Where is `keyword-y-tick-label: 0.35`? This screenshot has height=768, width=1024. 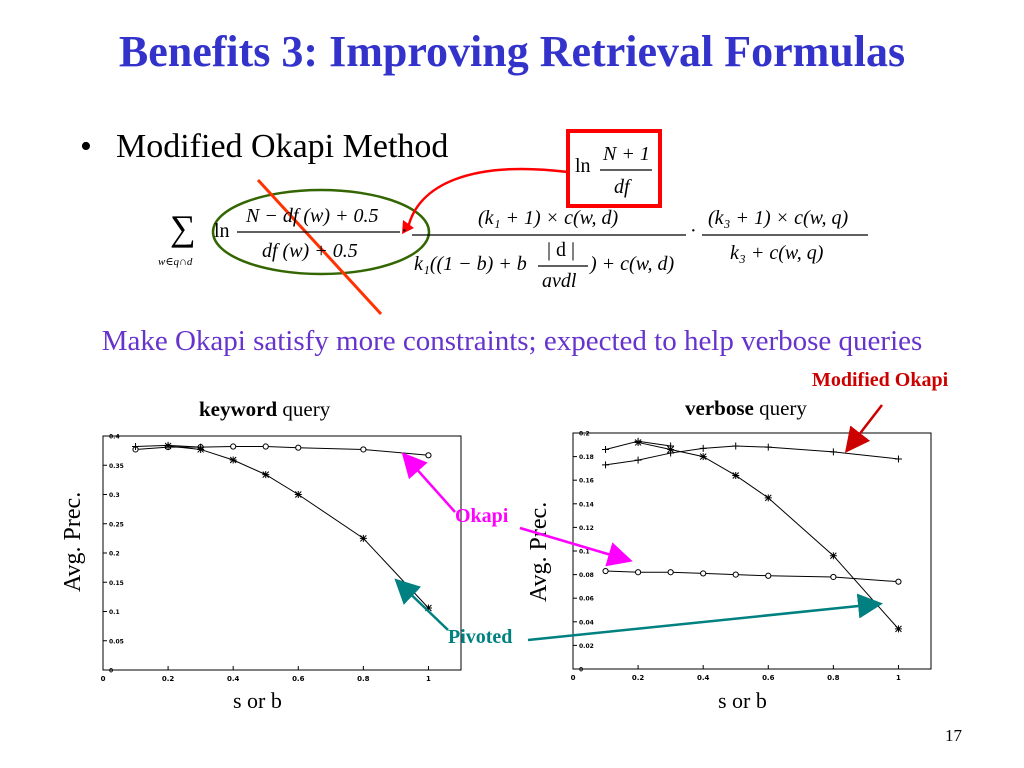
keyword-y-tick-label: 0.35 is located at coordinates (116, 466).